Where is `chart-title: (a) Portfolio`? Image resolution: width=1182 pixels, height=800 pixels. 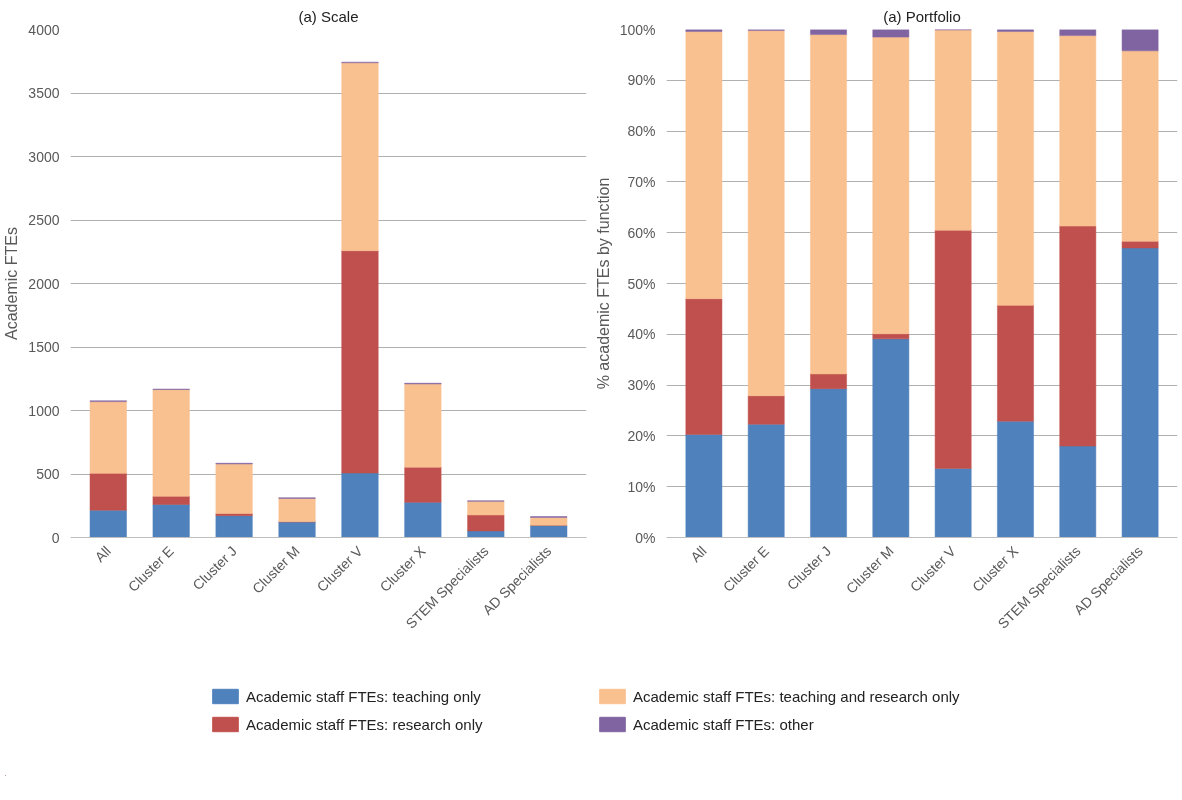
chart-title: (a) Portfolio is located at coordinates (922, 16).